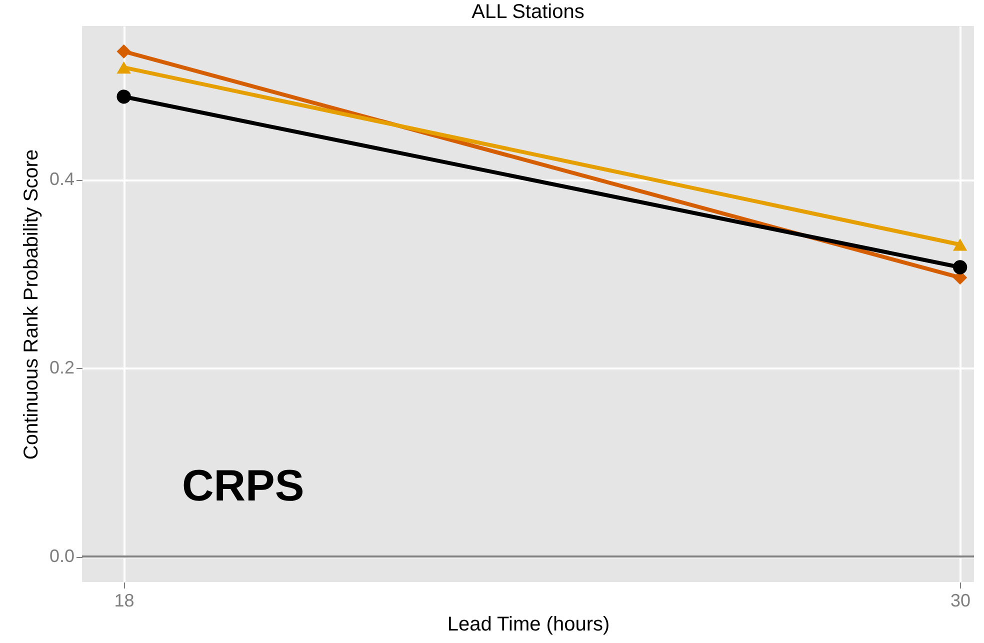  What do you see at coordinates (124, 600) in the screenshot?
I see `x-tick-label: 18` at bounding box center [124, 600].